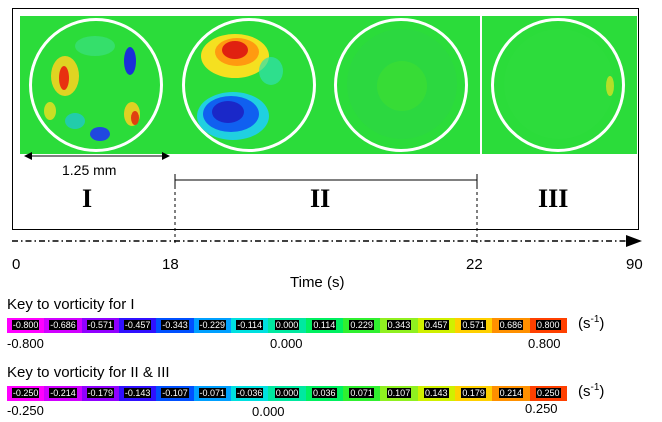  I want to click on vorticity-panel-2b, so click(402, 85).